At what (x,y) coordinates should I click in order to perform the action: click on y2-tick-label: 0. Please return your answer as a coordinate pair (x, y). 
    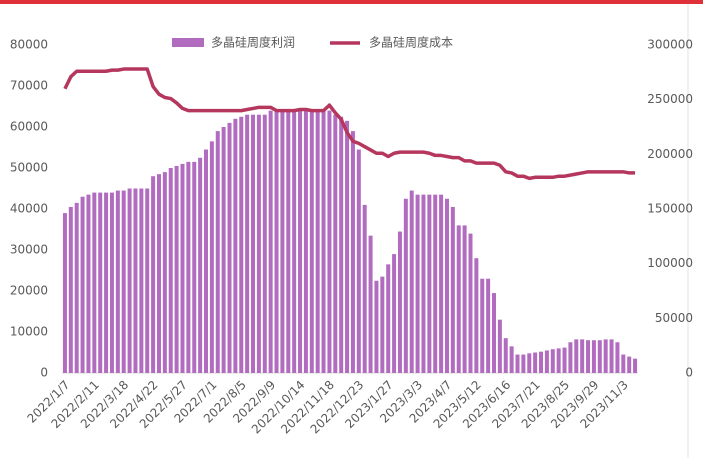
    Looking at the image, I should click on (689, 373).